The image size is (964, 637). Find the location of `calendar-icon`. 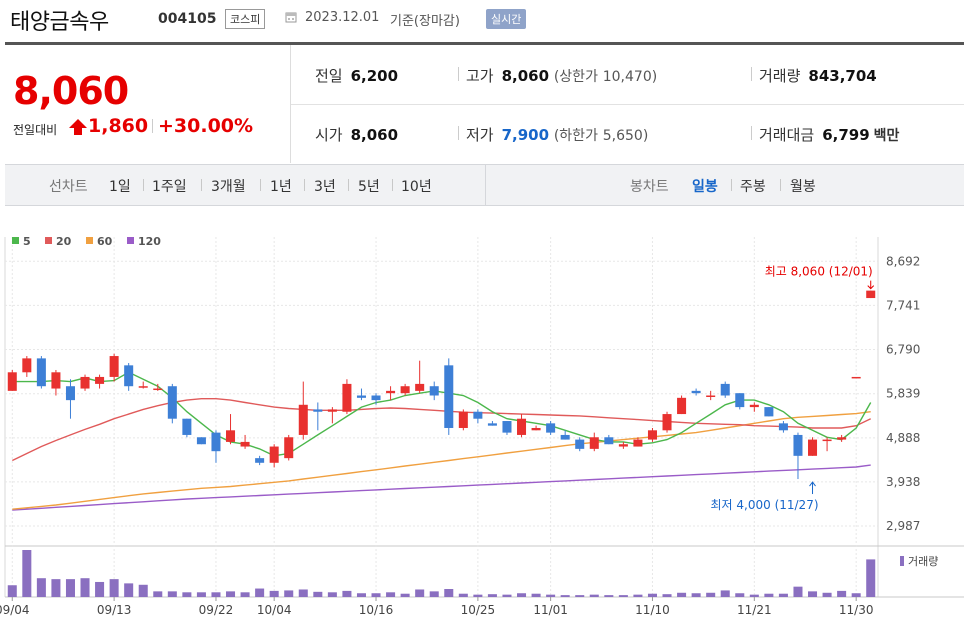

calendar-icon is located at coordinates (291, 17).